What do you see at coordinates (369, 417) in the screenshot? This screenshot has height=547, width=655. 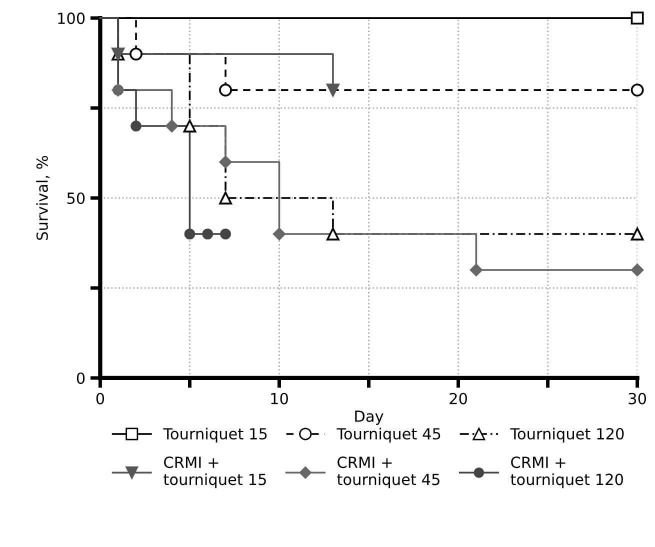 I see `x-axis-title: Day` at bounding box center [369, 417].